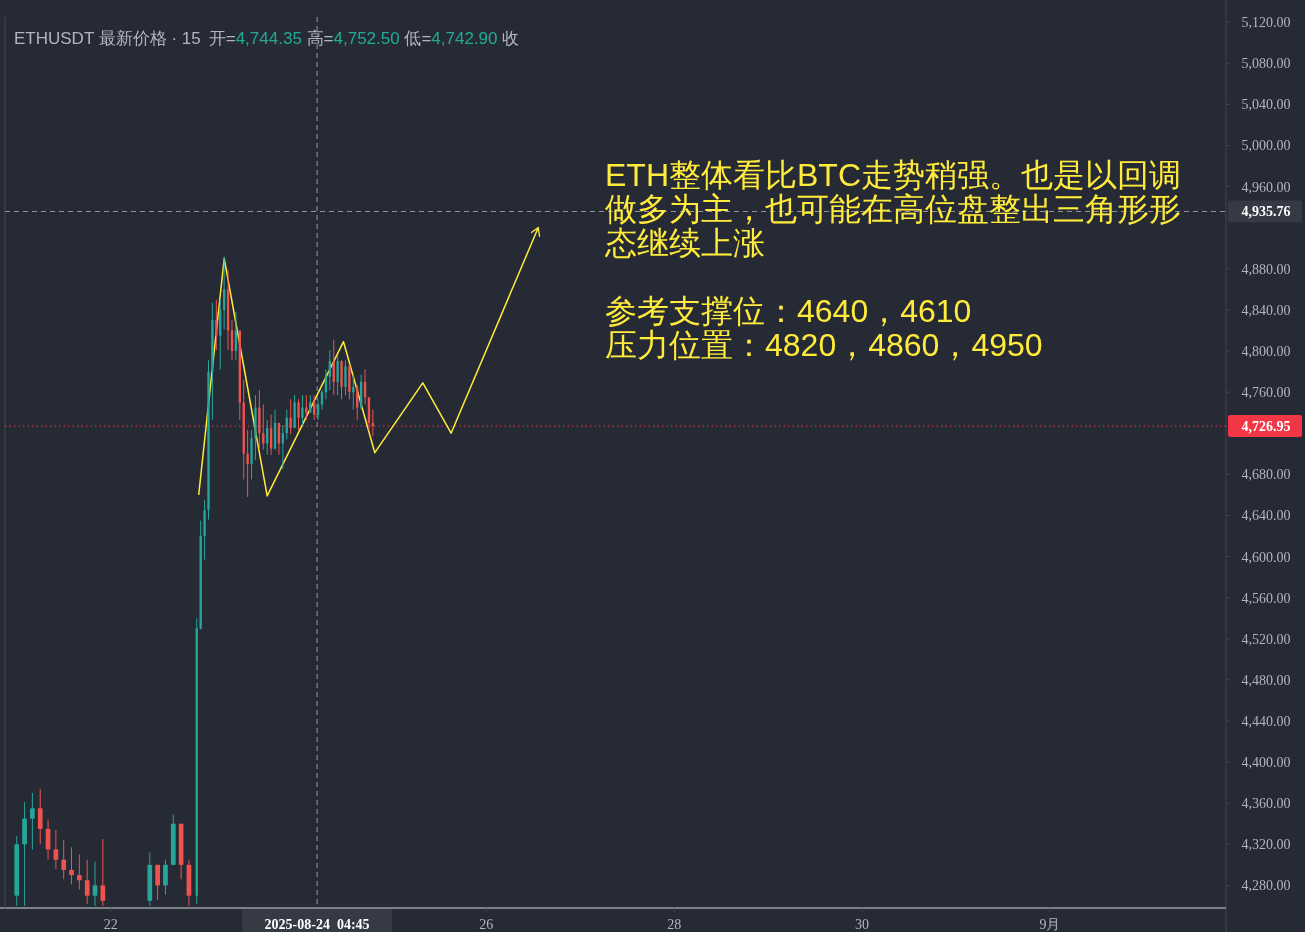  I want to click on y-tick-label: 4,320.00, so click(1266, 845).